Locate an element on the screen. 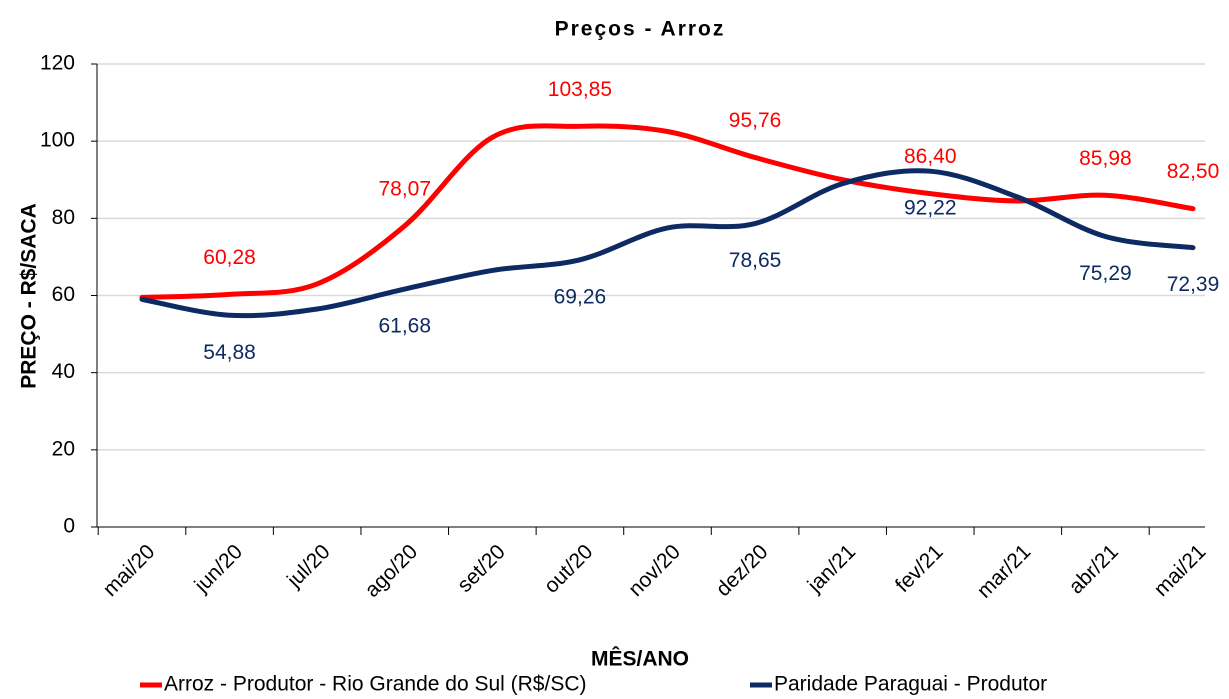 The image size is (1229, 699). data-label: 86,40 is located at coordinates (930, 156).